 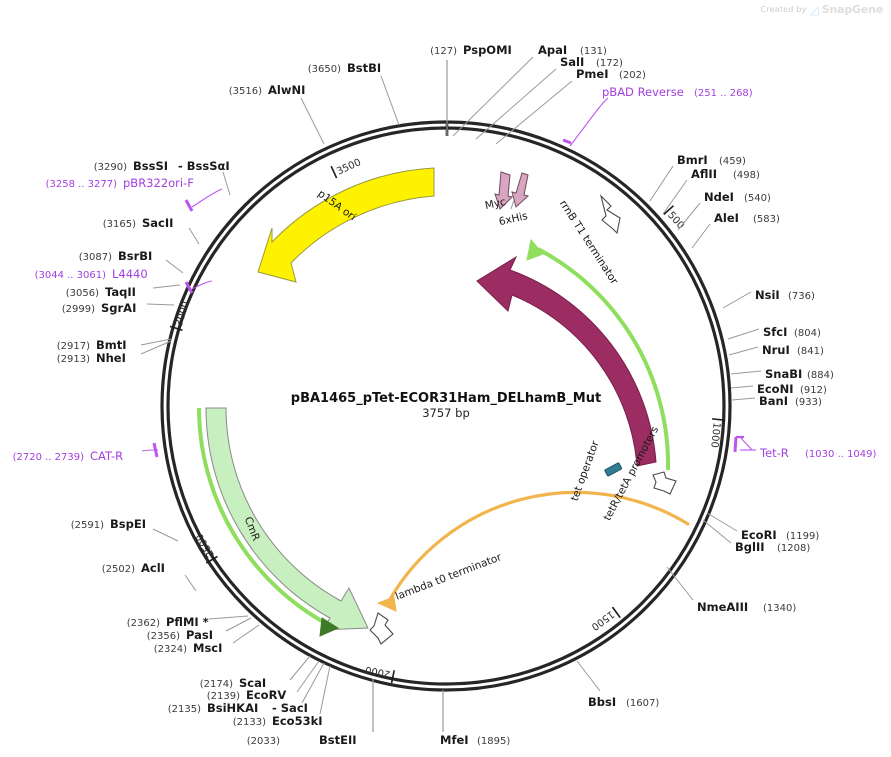 I want to click on enzyme-name: SacII, so click(x=157, y=223).